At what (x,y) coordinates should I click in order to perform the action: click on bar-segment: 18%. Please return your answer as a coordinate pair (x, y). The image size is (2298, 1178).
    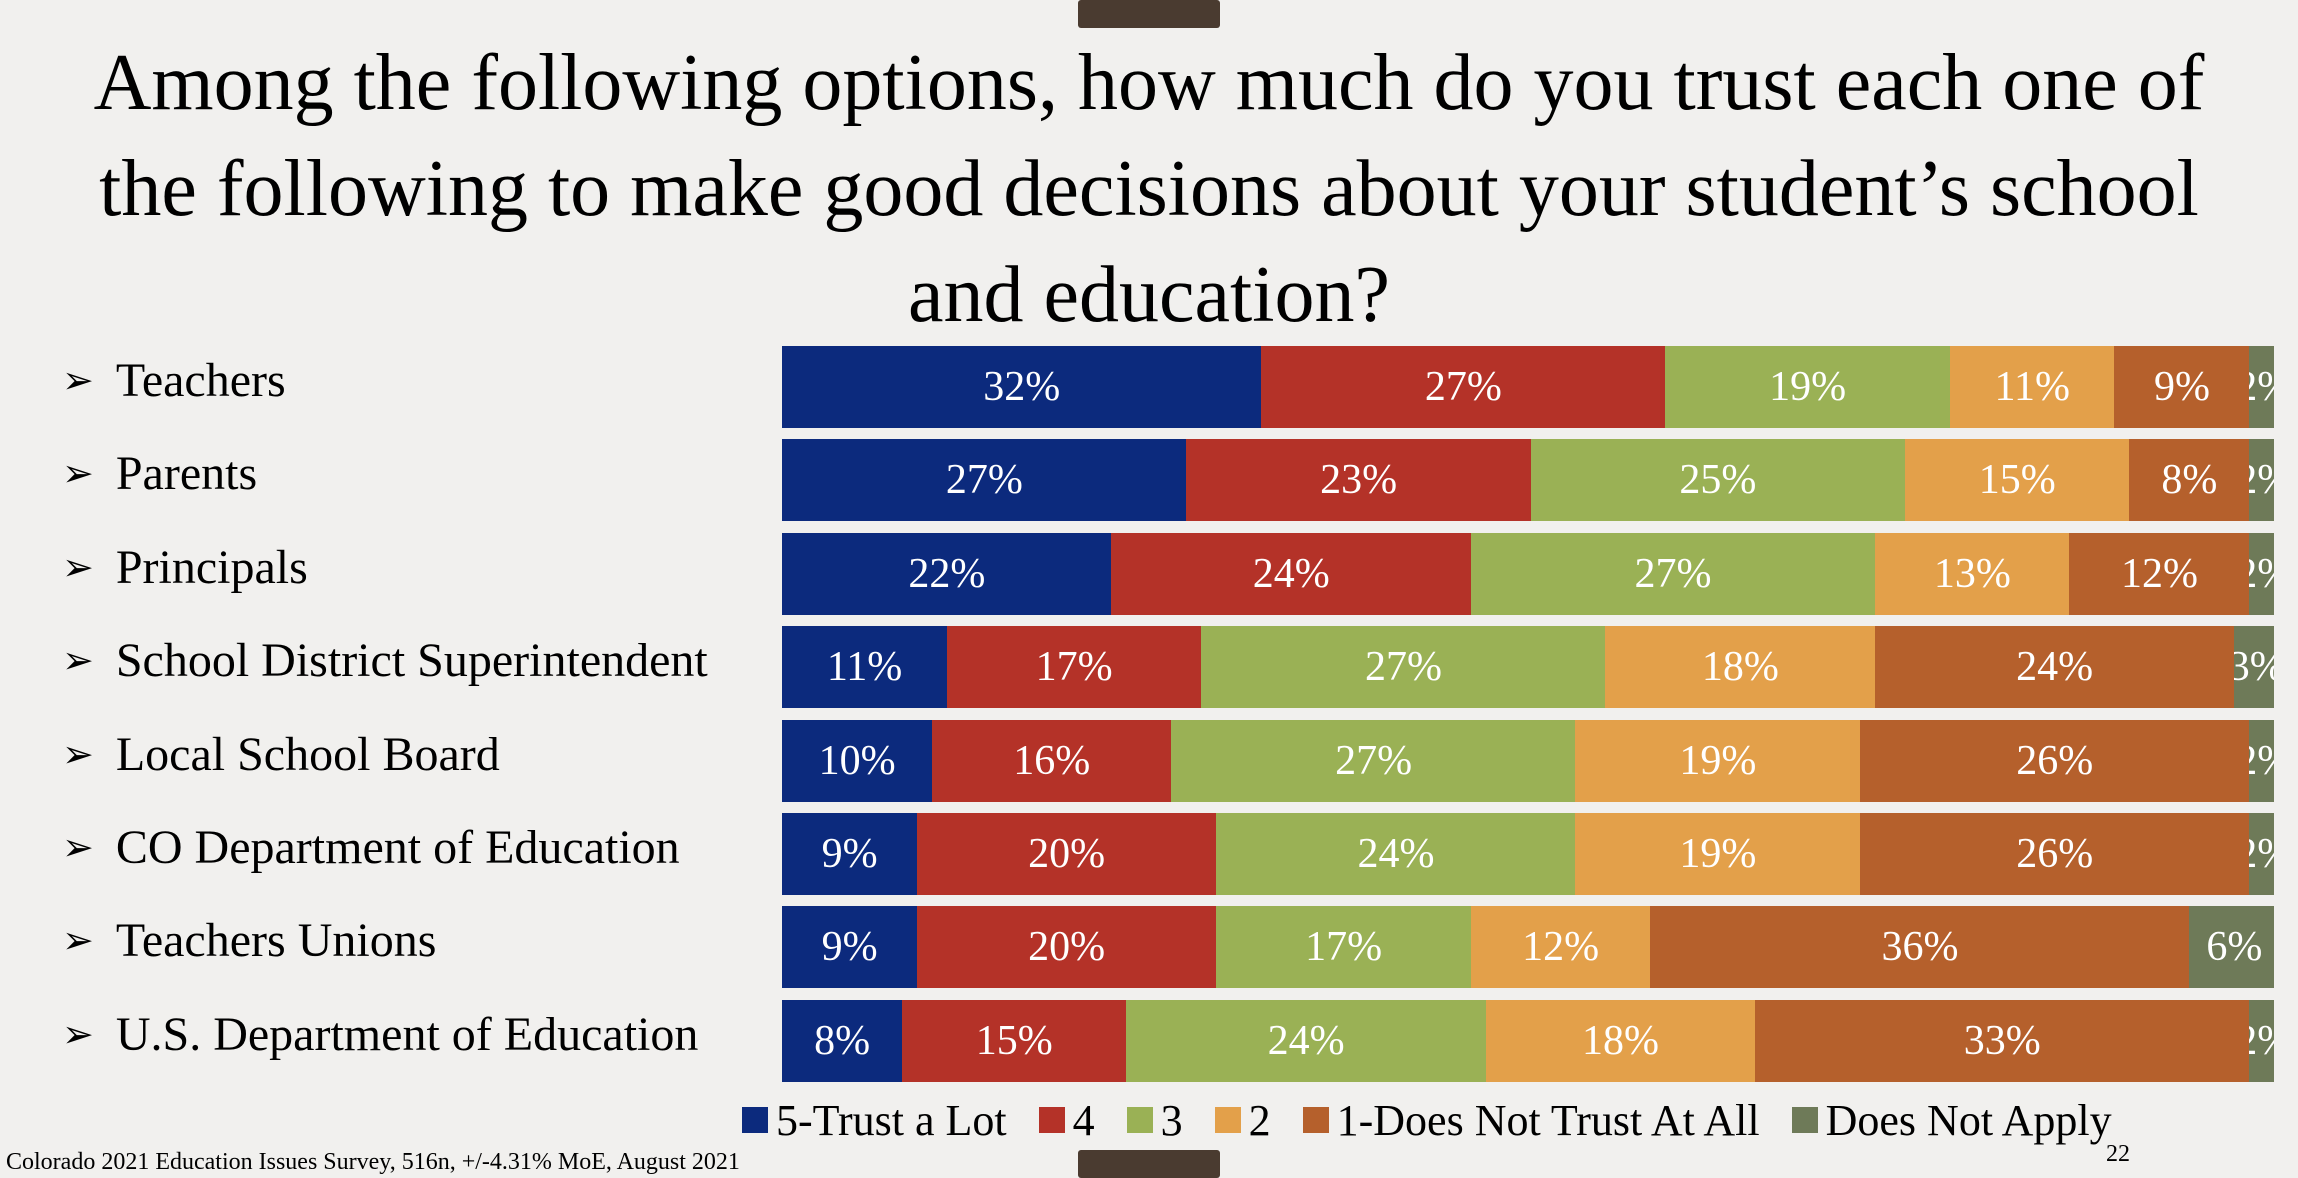
    Looking at the image, I should click on (1620, 1040).